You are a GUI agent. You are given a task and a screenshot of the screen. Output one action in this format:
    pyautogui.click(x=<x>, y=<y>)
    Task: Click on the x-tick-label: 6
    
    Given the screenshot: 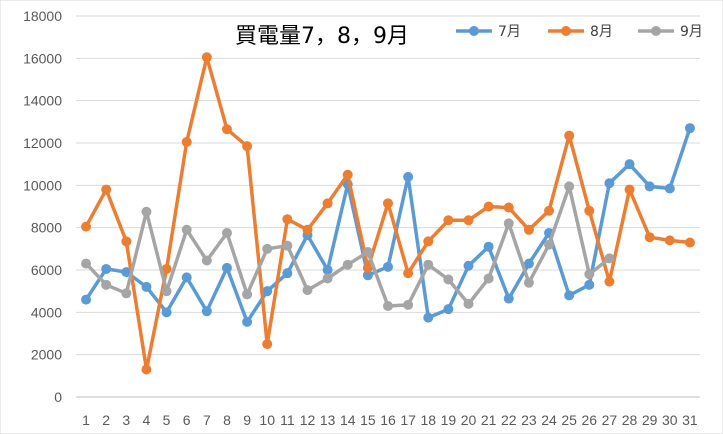 What is the action you would take?
    pyautogui.click(x=187, y=420)
    